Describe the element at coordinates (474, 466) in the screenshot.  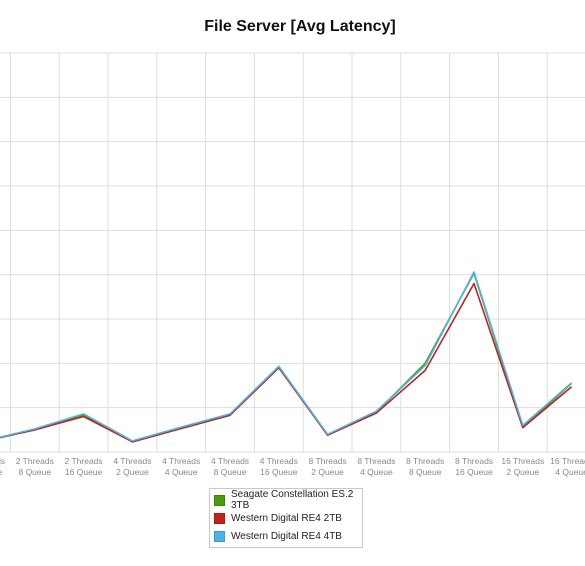
I see `x-tick-label: 8 Threads 16 Queue` at that location.